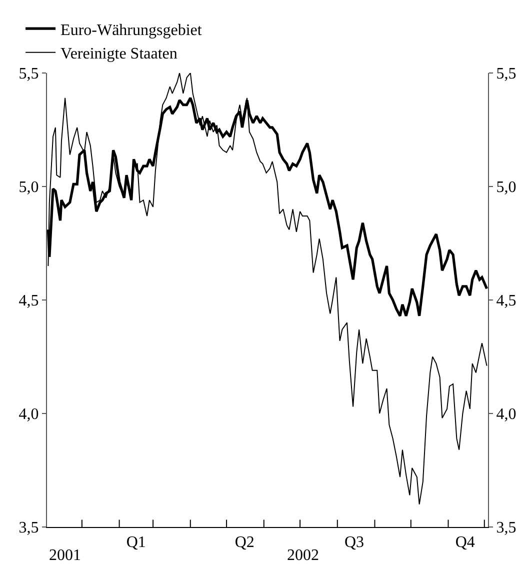 Image resolution: width=523 pixels, height=577 pixels. I want to click on text: 2002, so click(303, 555).